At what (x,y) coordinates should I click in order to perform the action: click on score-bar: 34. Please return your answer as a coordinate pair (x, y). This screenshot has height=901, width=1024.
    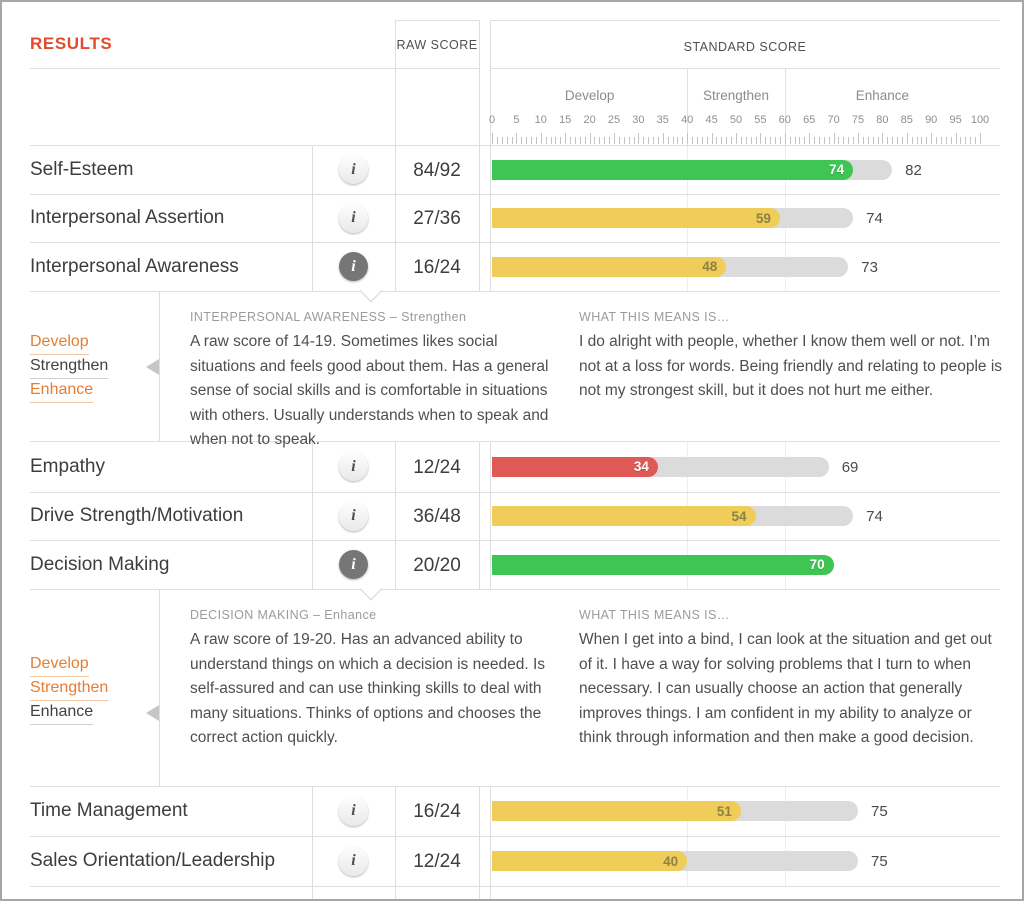
    Looking at the image, I should click on (575, 466).